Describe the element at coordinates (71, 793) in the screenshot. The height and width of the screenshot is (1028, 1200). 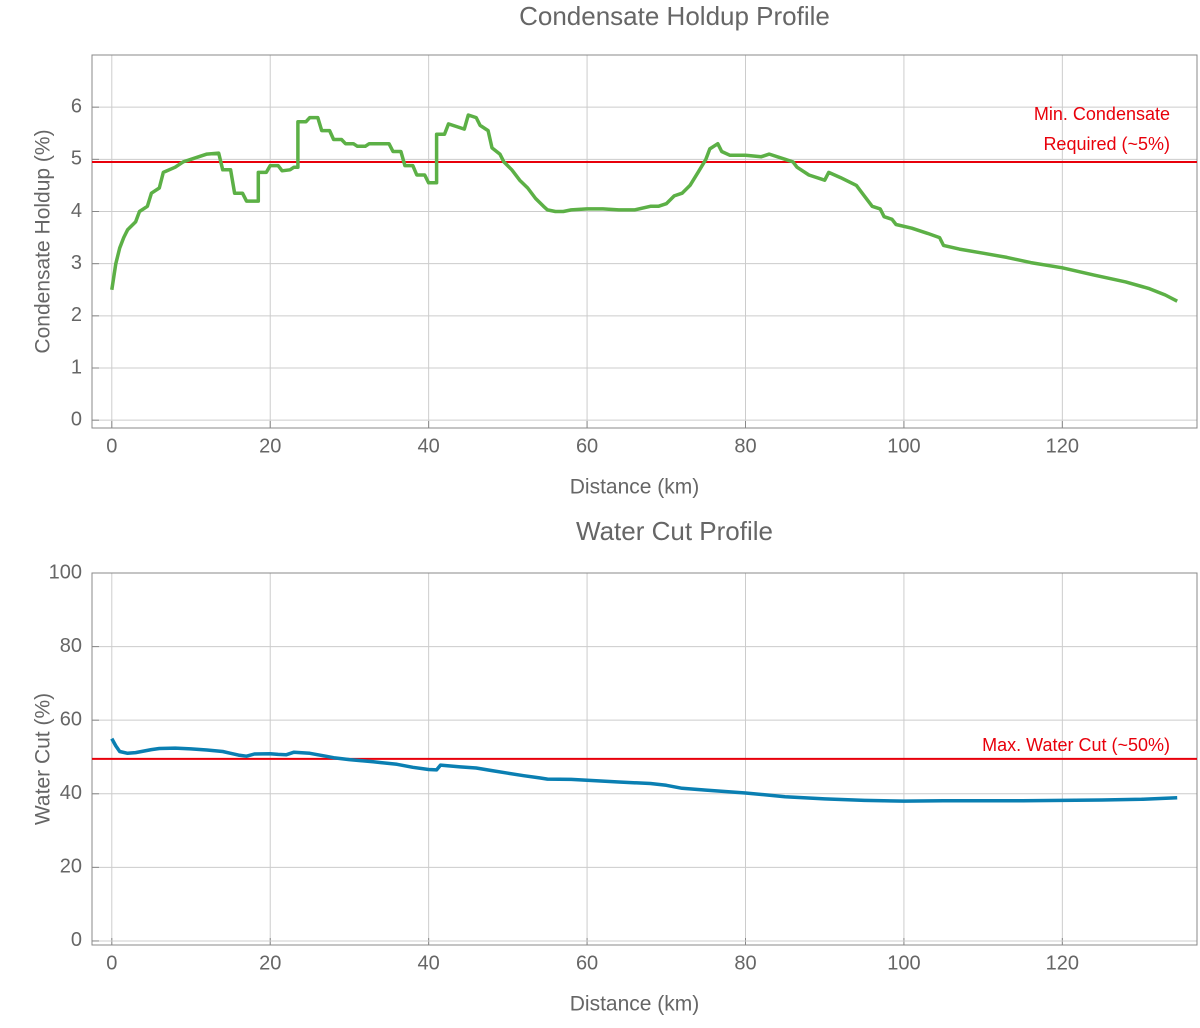
I see `y-tick-label: 40` at that location.